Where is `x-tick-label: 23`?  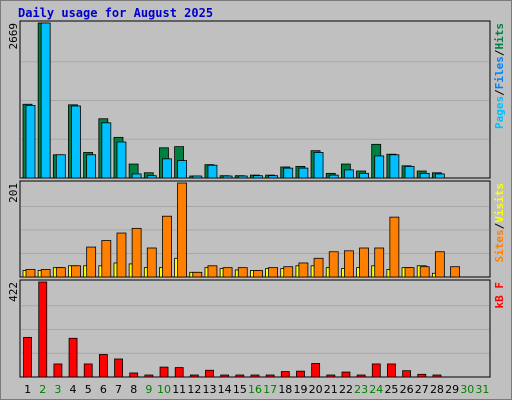 x-tick-label: 23 is located at coordinates (361, 389).